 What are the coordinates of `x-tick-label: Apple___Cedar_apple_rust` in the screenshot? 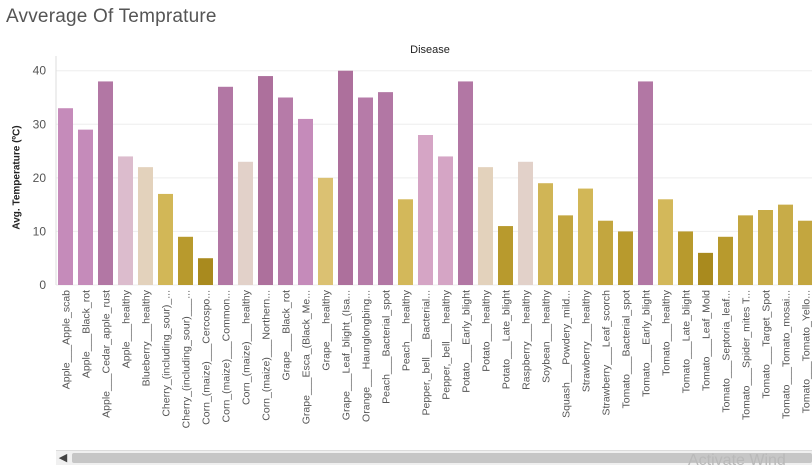 It's located at (107, 354).